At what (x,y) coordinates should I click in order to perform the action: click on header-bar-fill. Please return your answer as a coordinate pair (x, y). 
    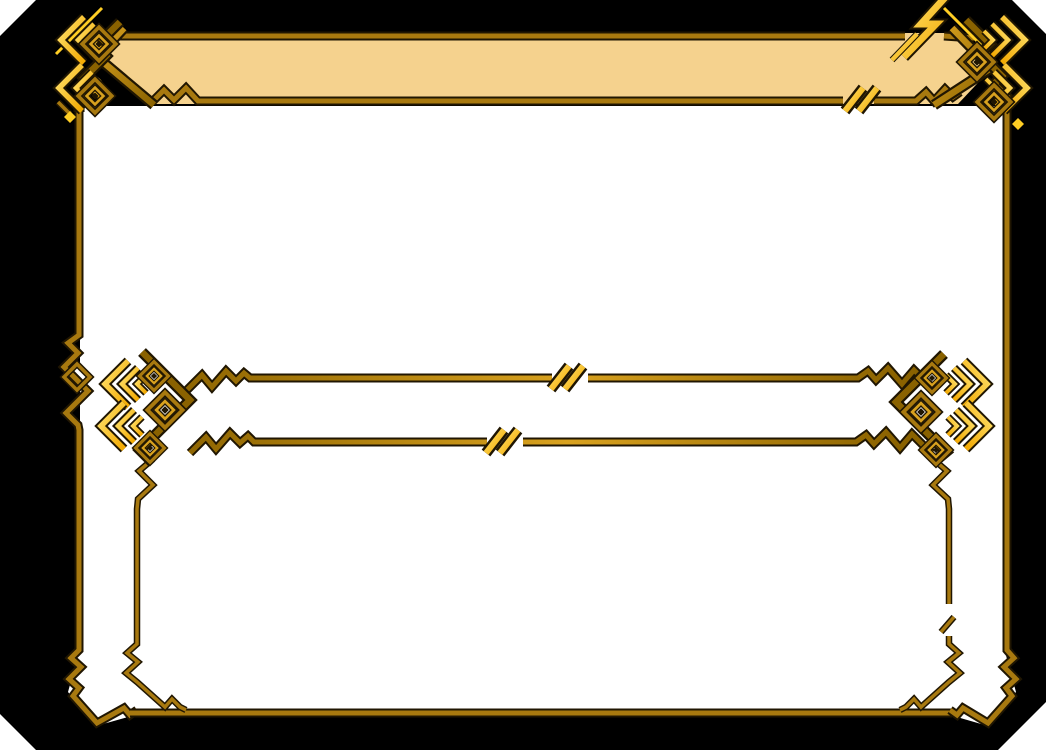
    Looking at the image, I should click on (544, 68).